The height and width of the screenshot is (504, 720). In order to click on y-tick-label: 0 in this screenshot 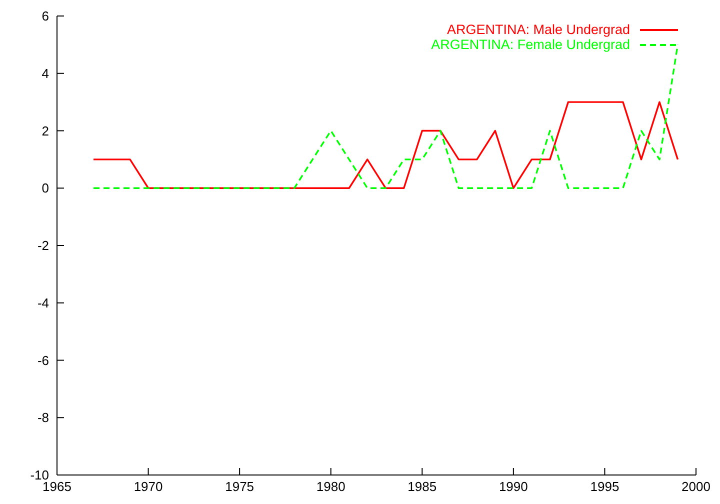, I will do `click(45, 188)`.